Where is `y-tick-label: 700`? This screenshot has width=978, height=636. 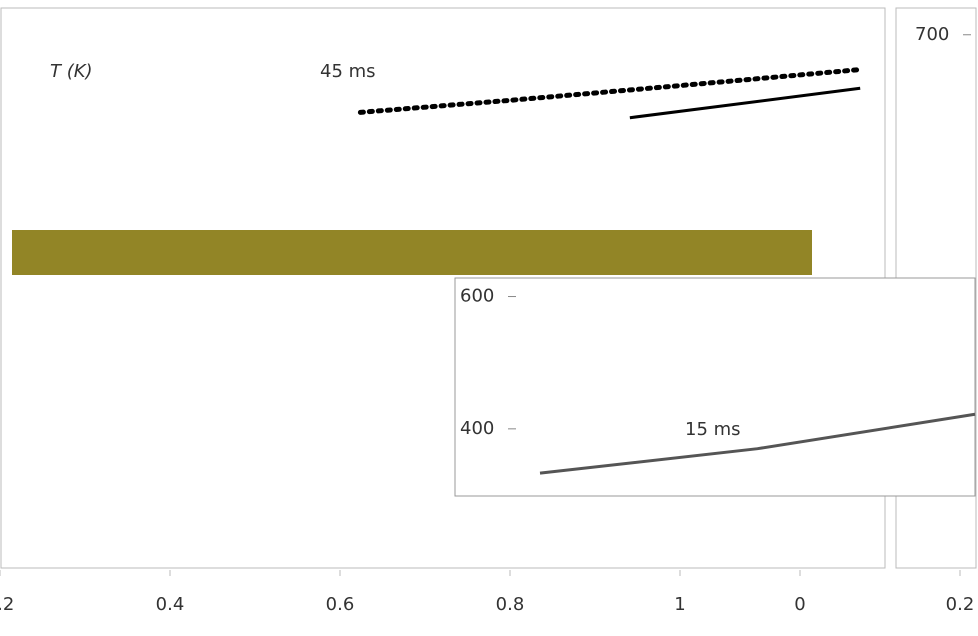 y-tick-label: 700 is located at coordinates (932, 34).